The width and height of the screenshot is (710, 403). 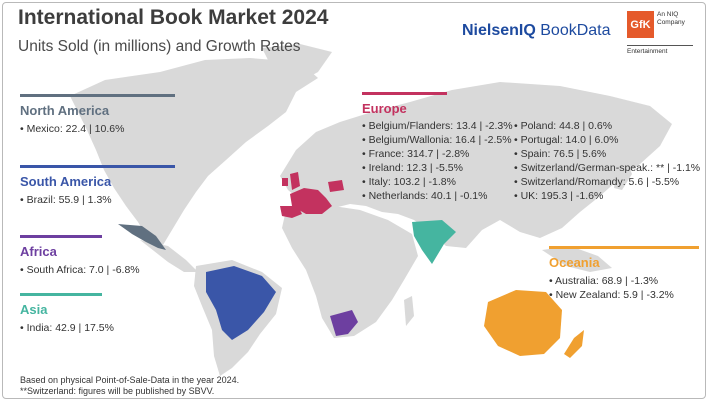 What do you see at coordinates (241, 303) in the screenshot?
I see `country-brazil` at bounding box center [241, 303].